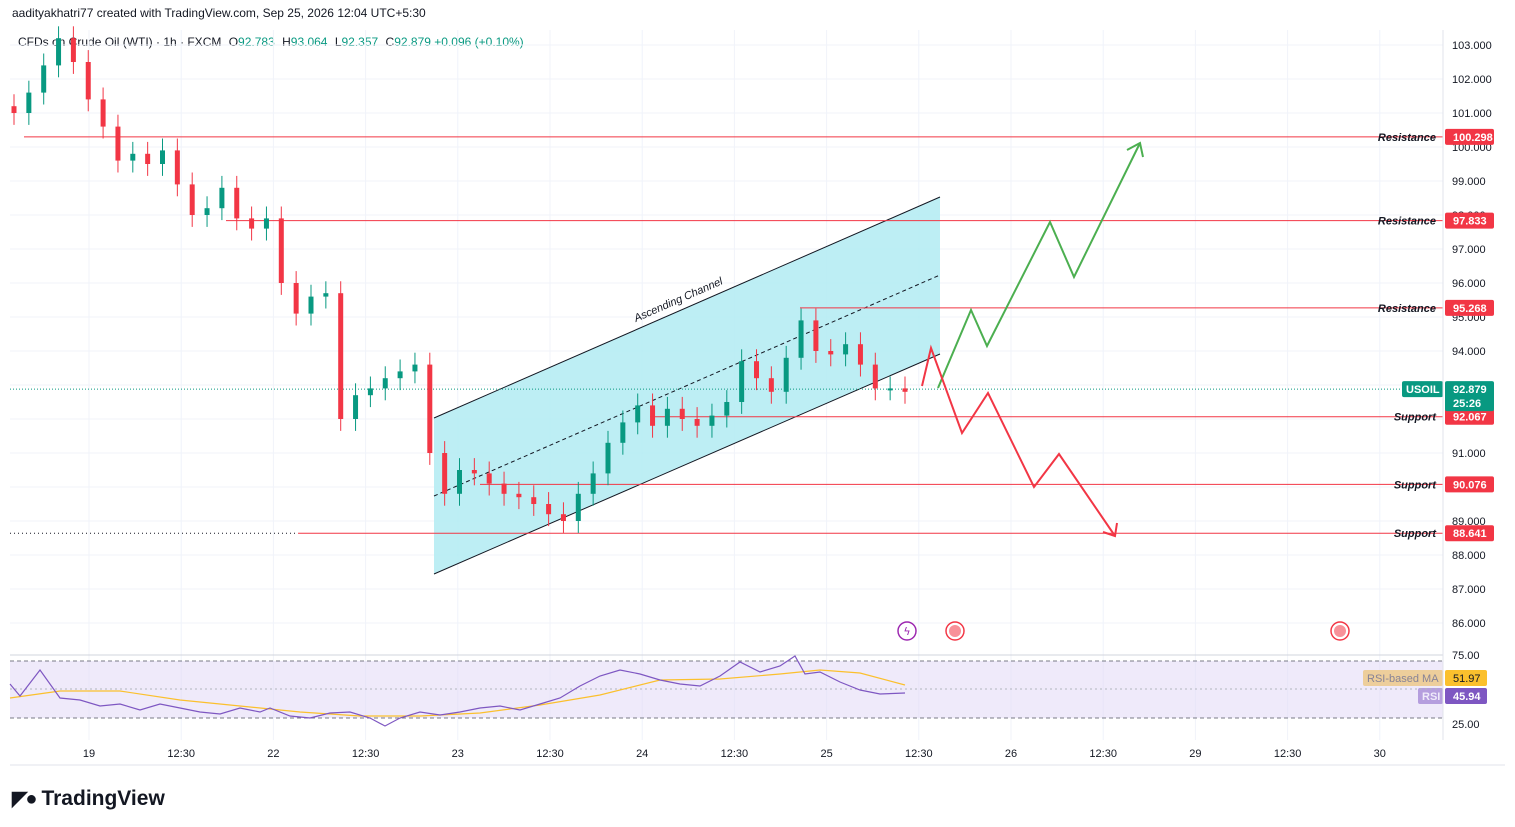 The image size is (1515, 827). Describe the element at coordinates (955, 631) in the screenshot. I see `us-flag-event-icon` at that location.